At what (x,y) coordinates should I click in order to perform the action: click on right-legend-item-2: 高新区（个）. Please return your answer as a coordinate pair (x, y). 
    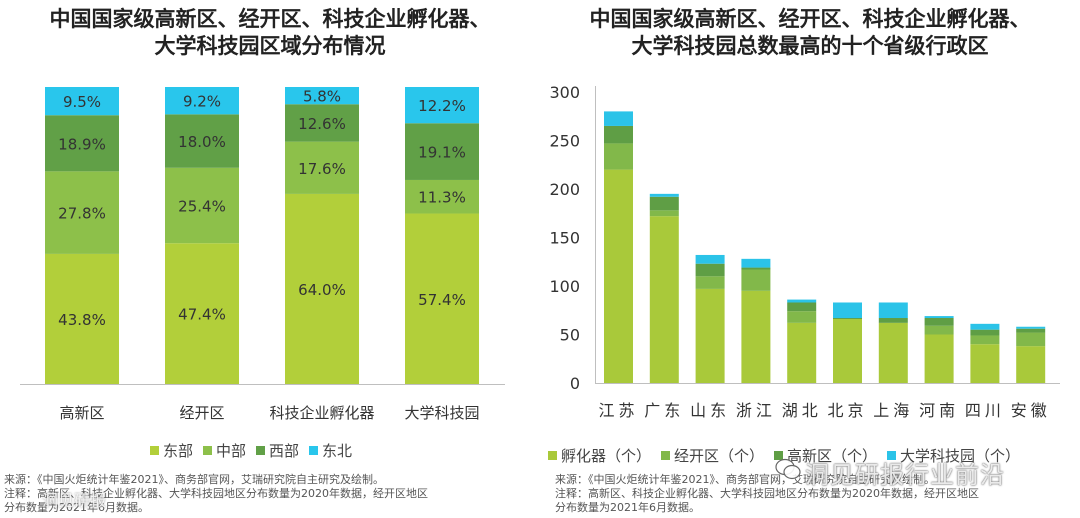
    Looking at the image, I should click on (825, 455).